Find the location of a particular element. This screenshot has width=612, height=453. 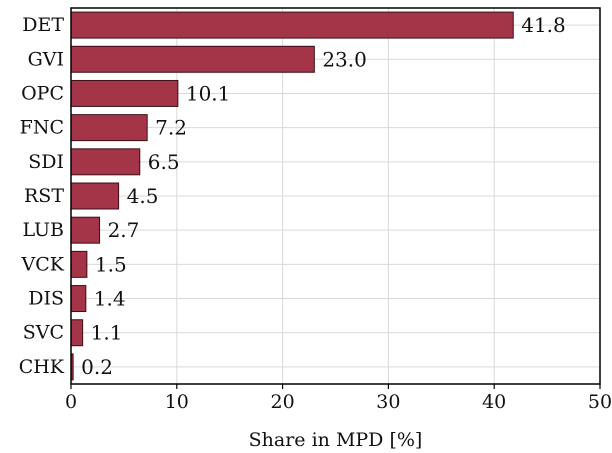

category-label-lub: LUB is located at coordinates (43, 230).